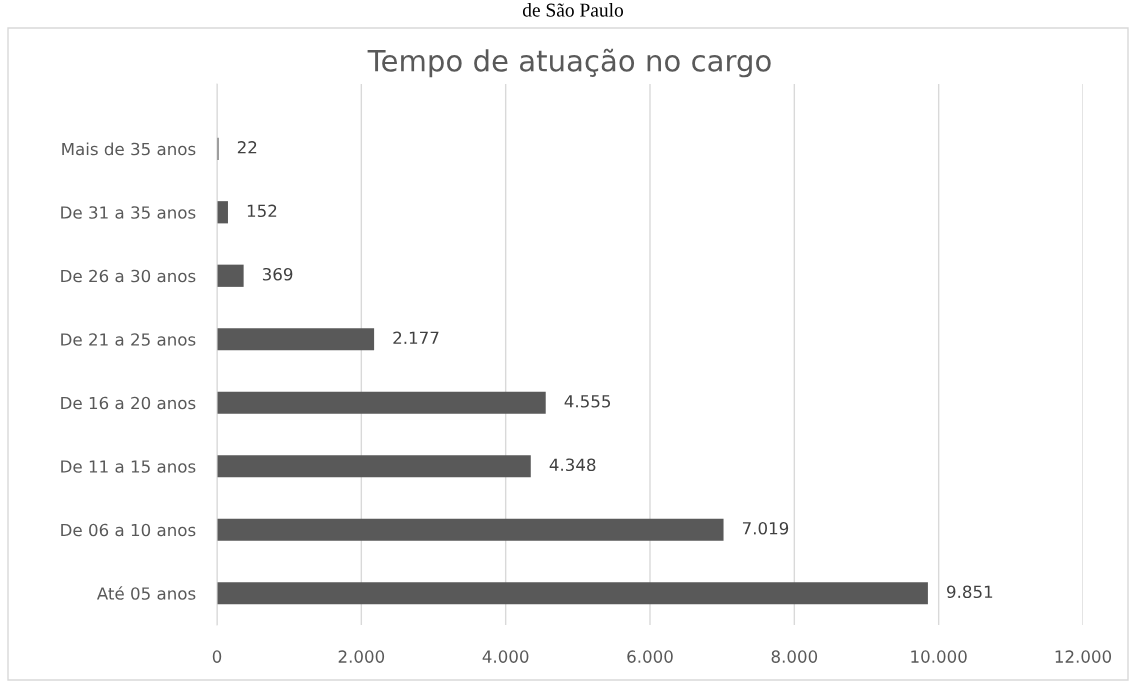 The image size is (1134, 682). What do you see at coordinates (277, 274) in the screenshot?
I see `data-label: 369` at bounding box center [277, 274].